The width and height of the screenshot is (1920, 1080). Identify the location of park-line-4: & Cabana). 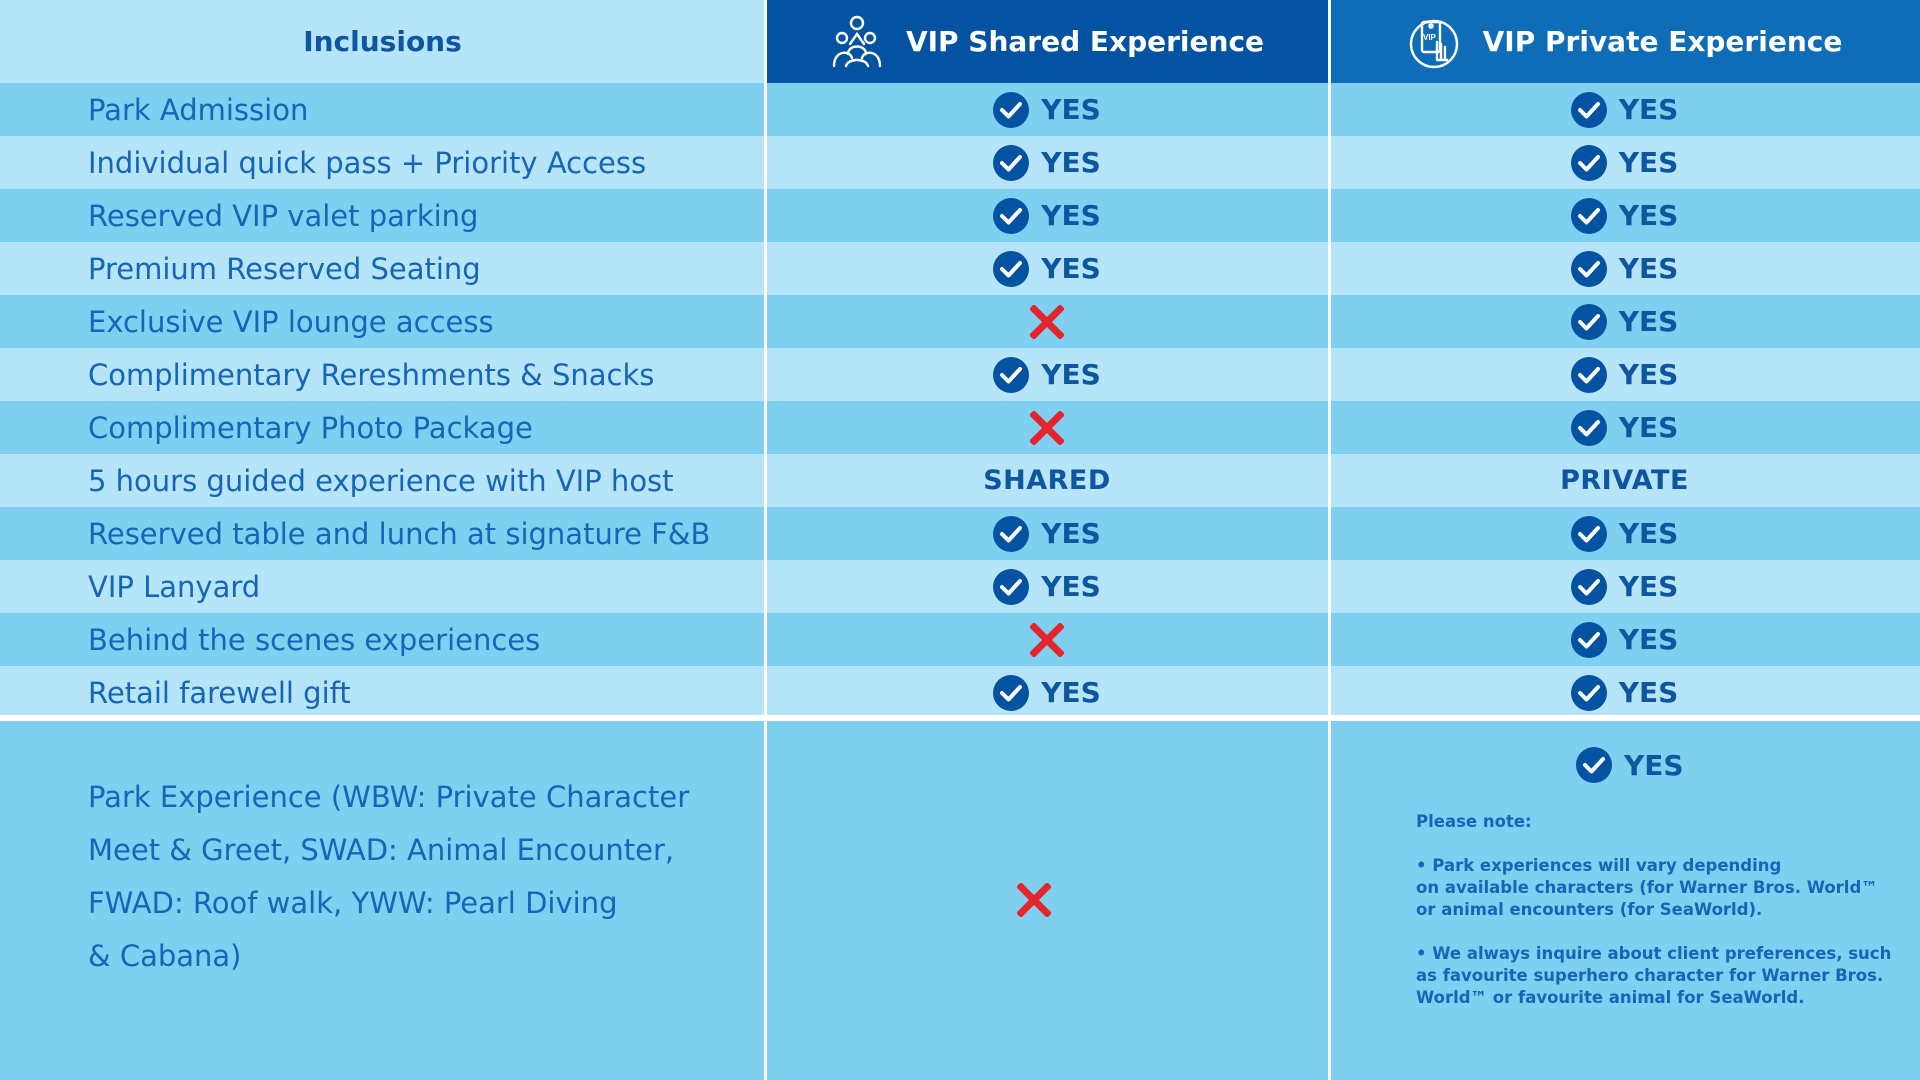
(165, 956).